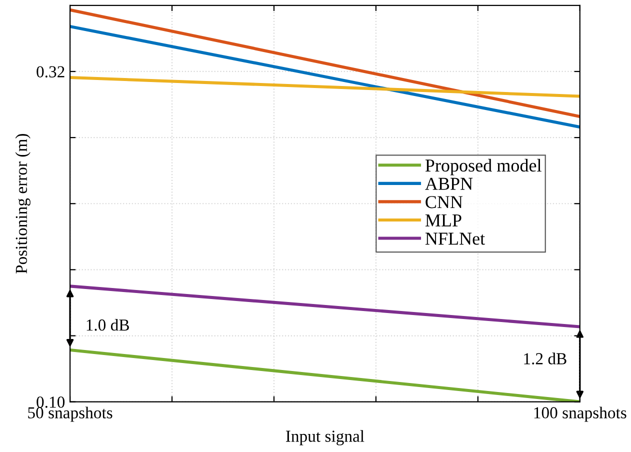 Image resolution: width=631 pixels, height=452 pixels. Describe the element at coordinates (50, 72) in the screenshot. I see `y-tick-label: 0.32` at that location.